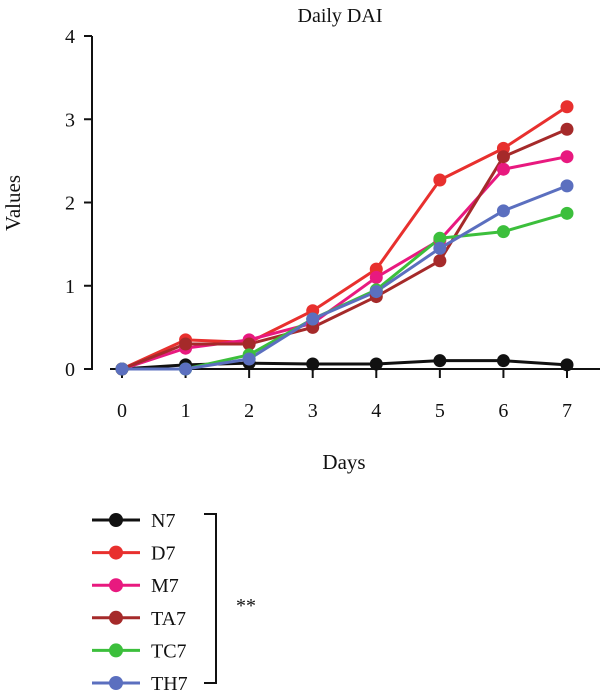 Image resolution: width=600 pixels, height=698 pixels. What do you see at coordinates (313, 411) in the screenshot?
I see `x-tick-label: 3` at bounding box center [313, 411].